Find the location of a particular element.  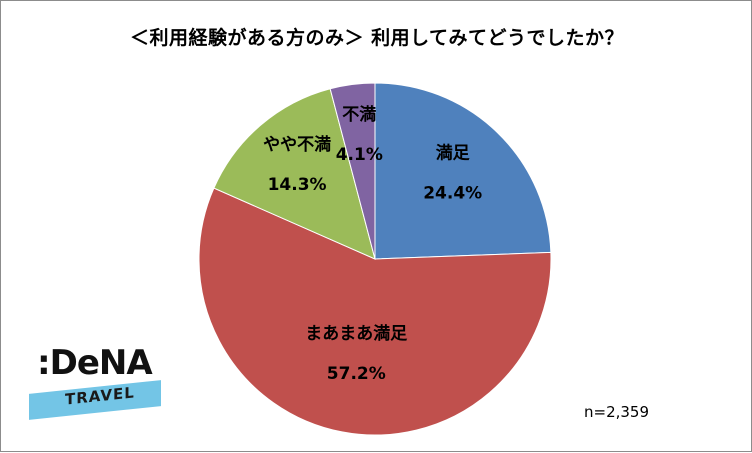

dena-travel-logo: :DeNA TRAVEL is located at coordinates (109, 383).